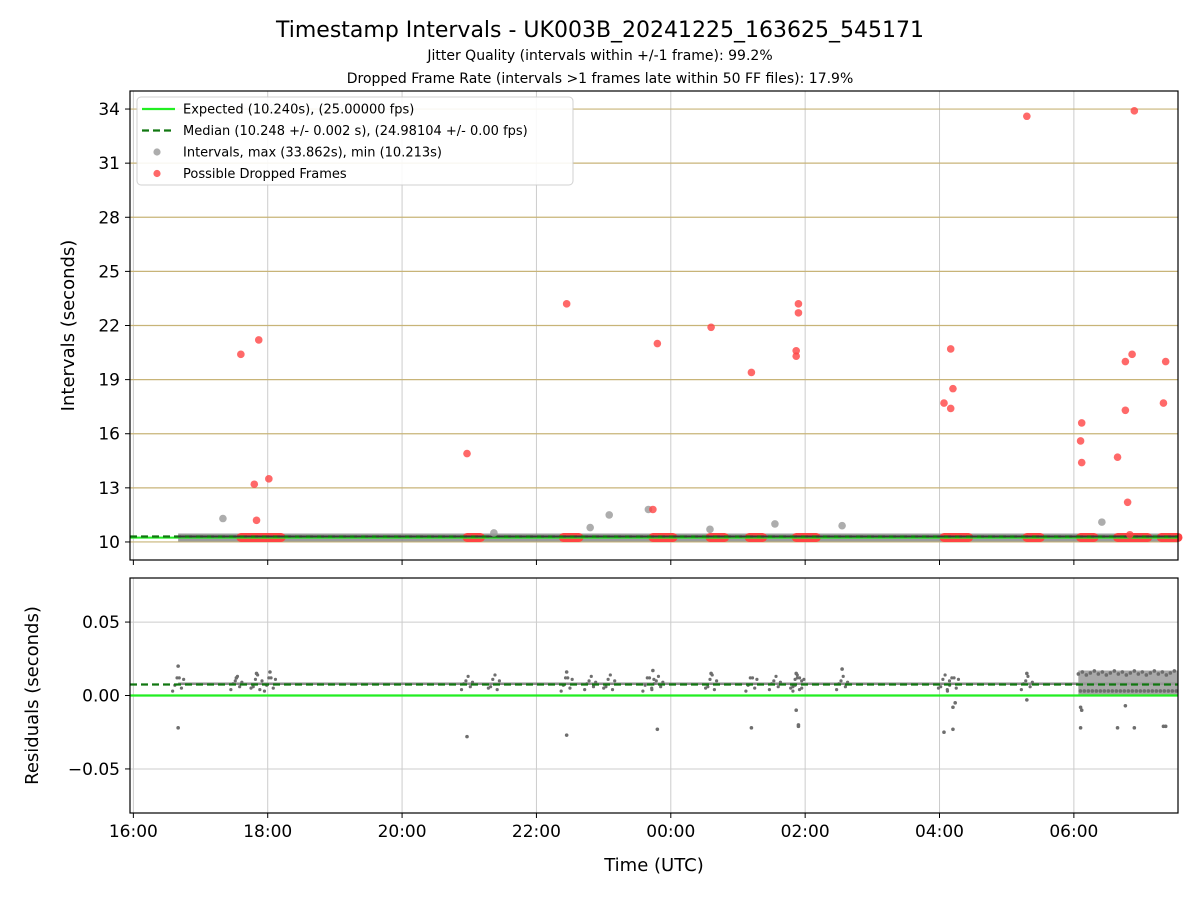 Image resolution: width=1200 pixels, height=900 pixels. Describe the element at coordinates (109, 489) in the screenshot. I see `intervals-ytick-label: 13` at that location.